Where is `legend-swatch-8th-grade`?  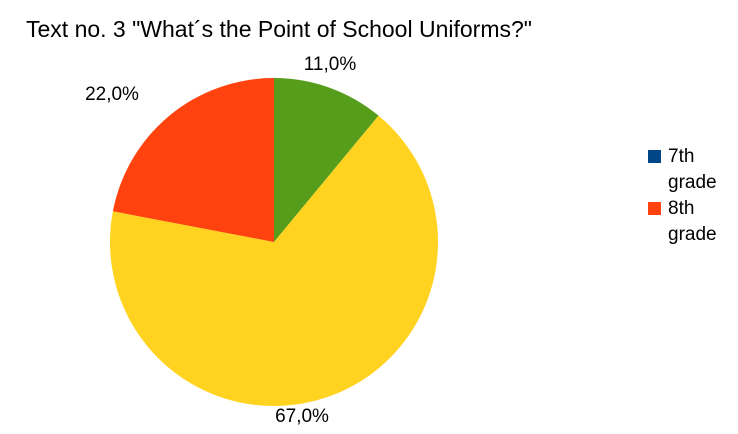 legend-swatch-8th-grade is located at coordinates (654, 208).